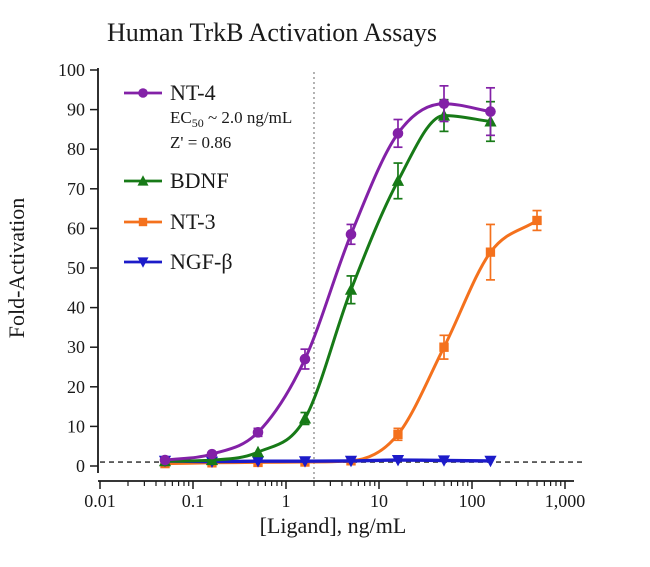  Describe the element at coordinates (76, 347) in the screenshot. I see `y-tick-label: 30` at that location.